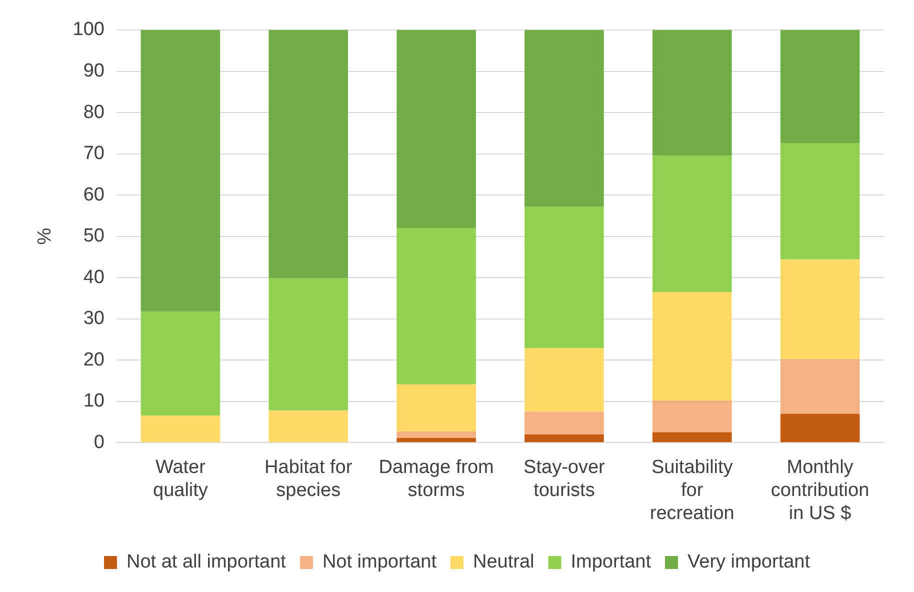  I want to click on y-tick-label: 20, so click(93, 359).